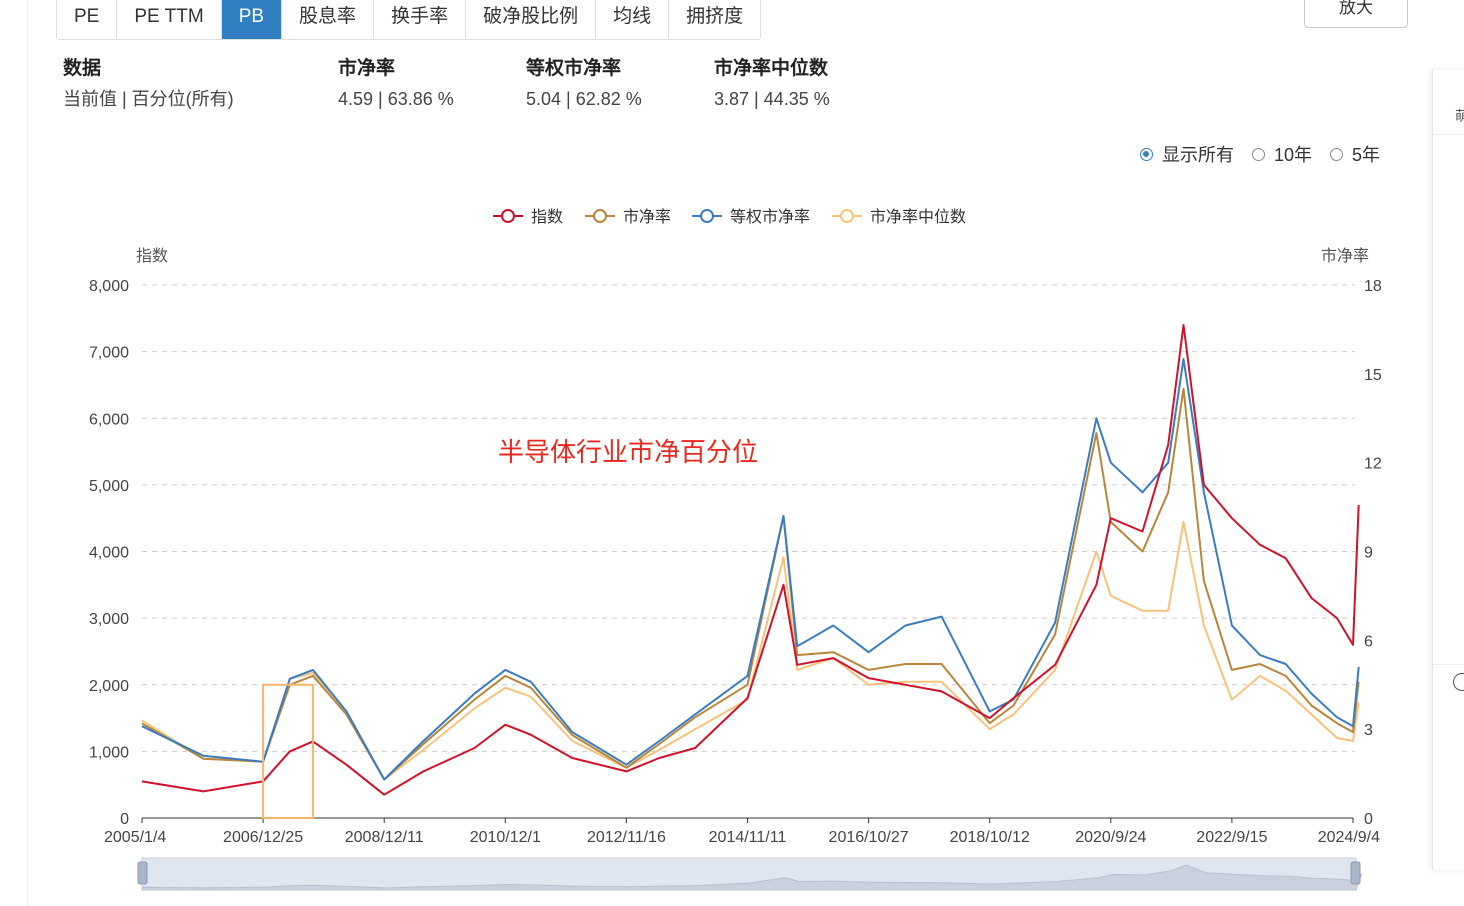  I want to click on x-tick-label: 2018/10/12, so click(990, 837).